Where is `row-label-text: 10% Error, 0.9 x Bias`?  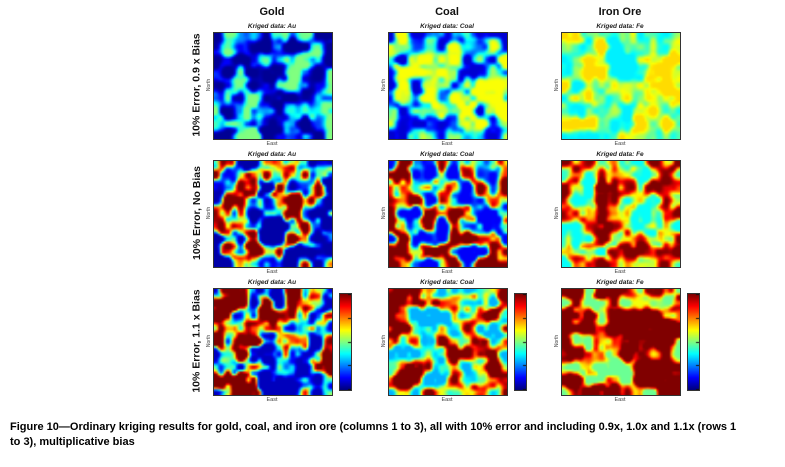
row-label-text: 10% Error, 0.9 x Bias is located at coordinates (197, 85).